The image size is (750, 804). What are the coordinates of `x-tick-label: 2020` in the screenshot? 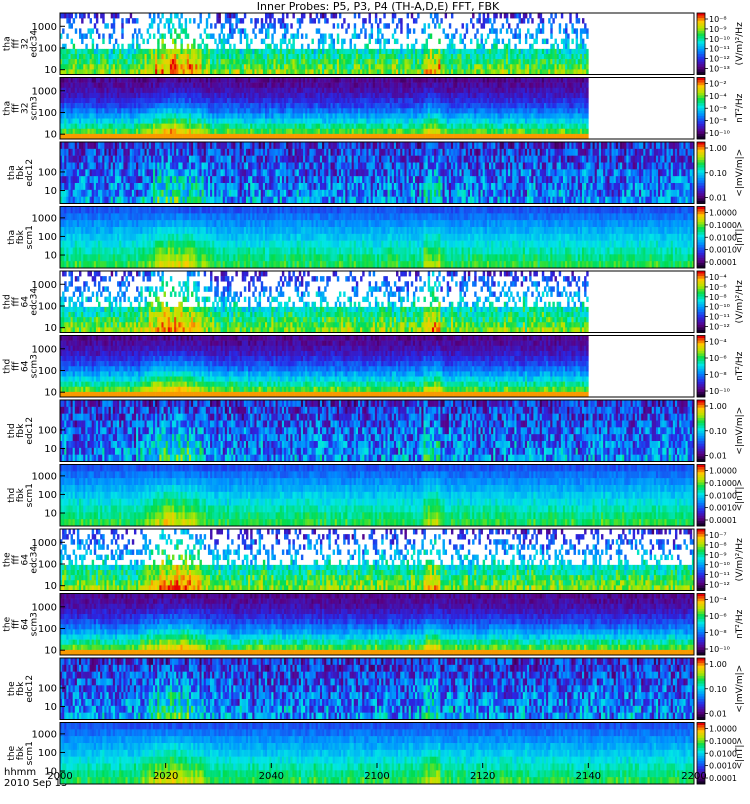 It's located at (165, 776).